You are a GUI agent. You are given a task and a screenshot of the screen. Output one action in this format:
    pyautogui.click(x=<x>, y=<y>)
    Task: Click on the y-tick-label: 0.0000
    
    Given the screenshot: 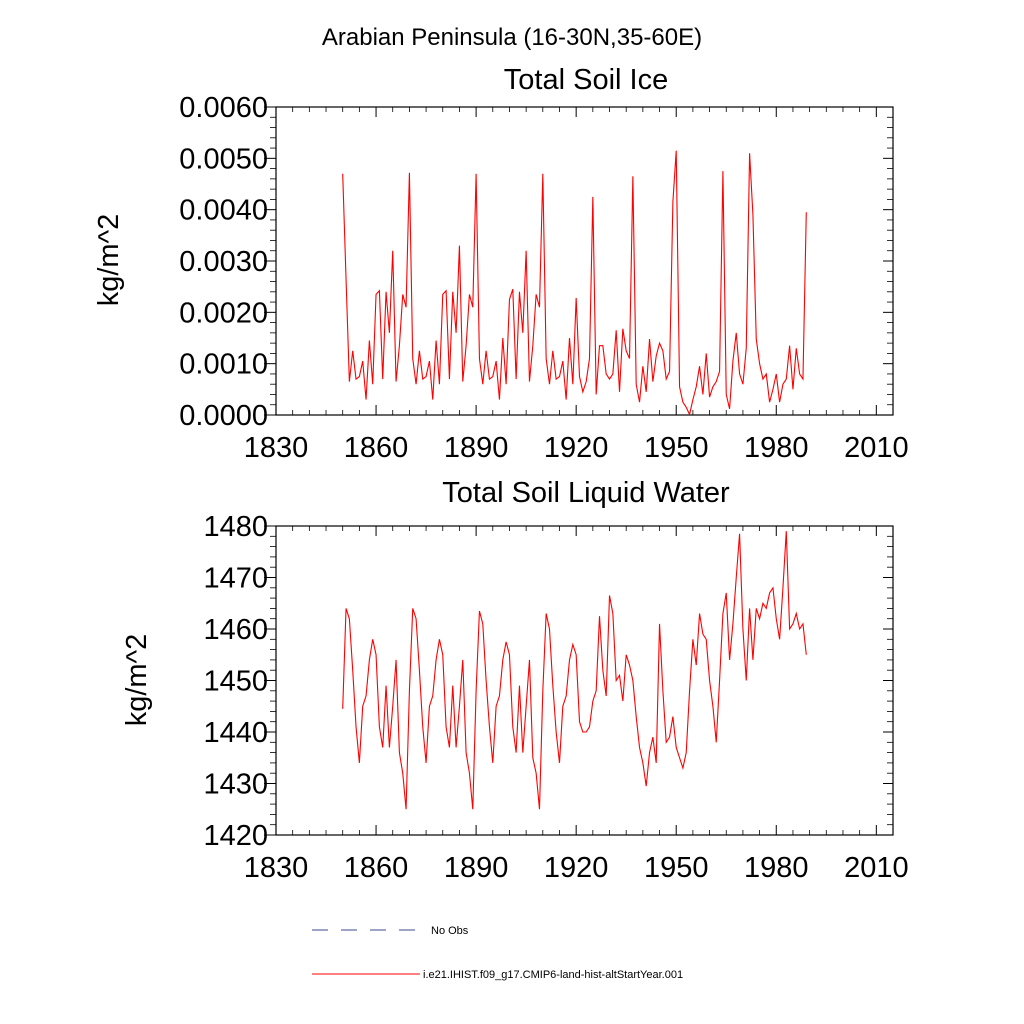 What is the action you would take?
    pyautogui.click(x=223, y=416)
    